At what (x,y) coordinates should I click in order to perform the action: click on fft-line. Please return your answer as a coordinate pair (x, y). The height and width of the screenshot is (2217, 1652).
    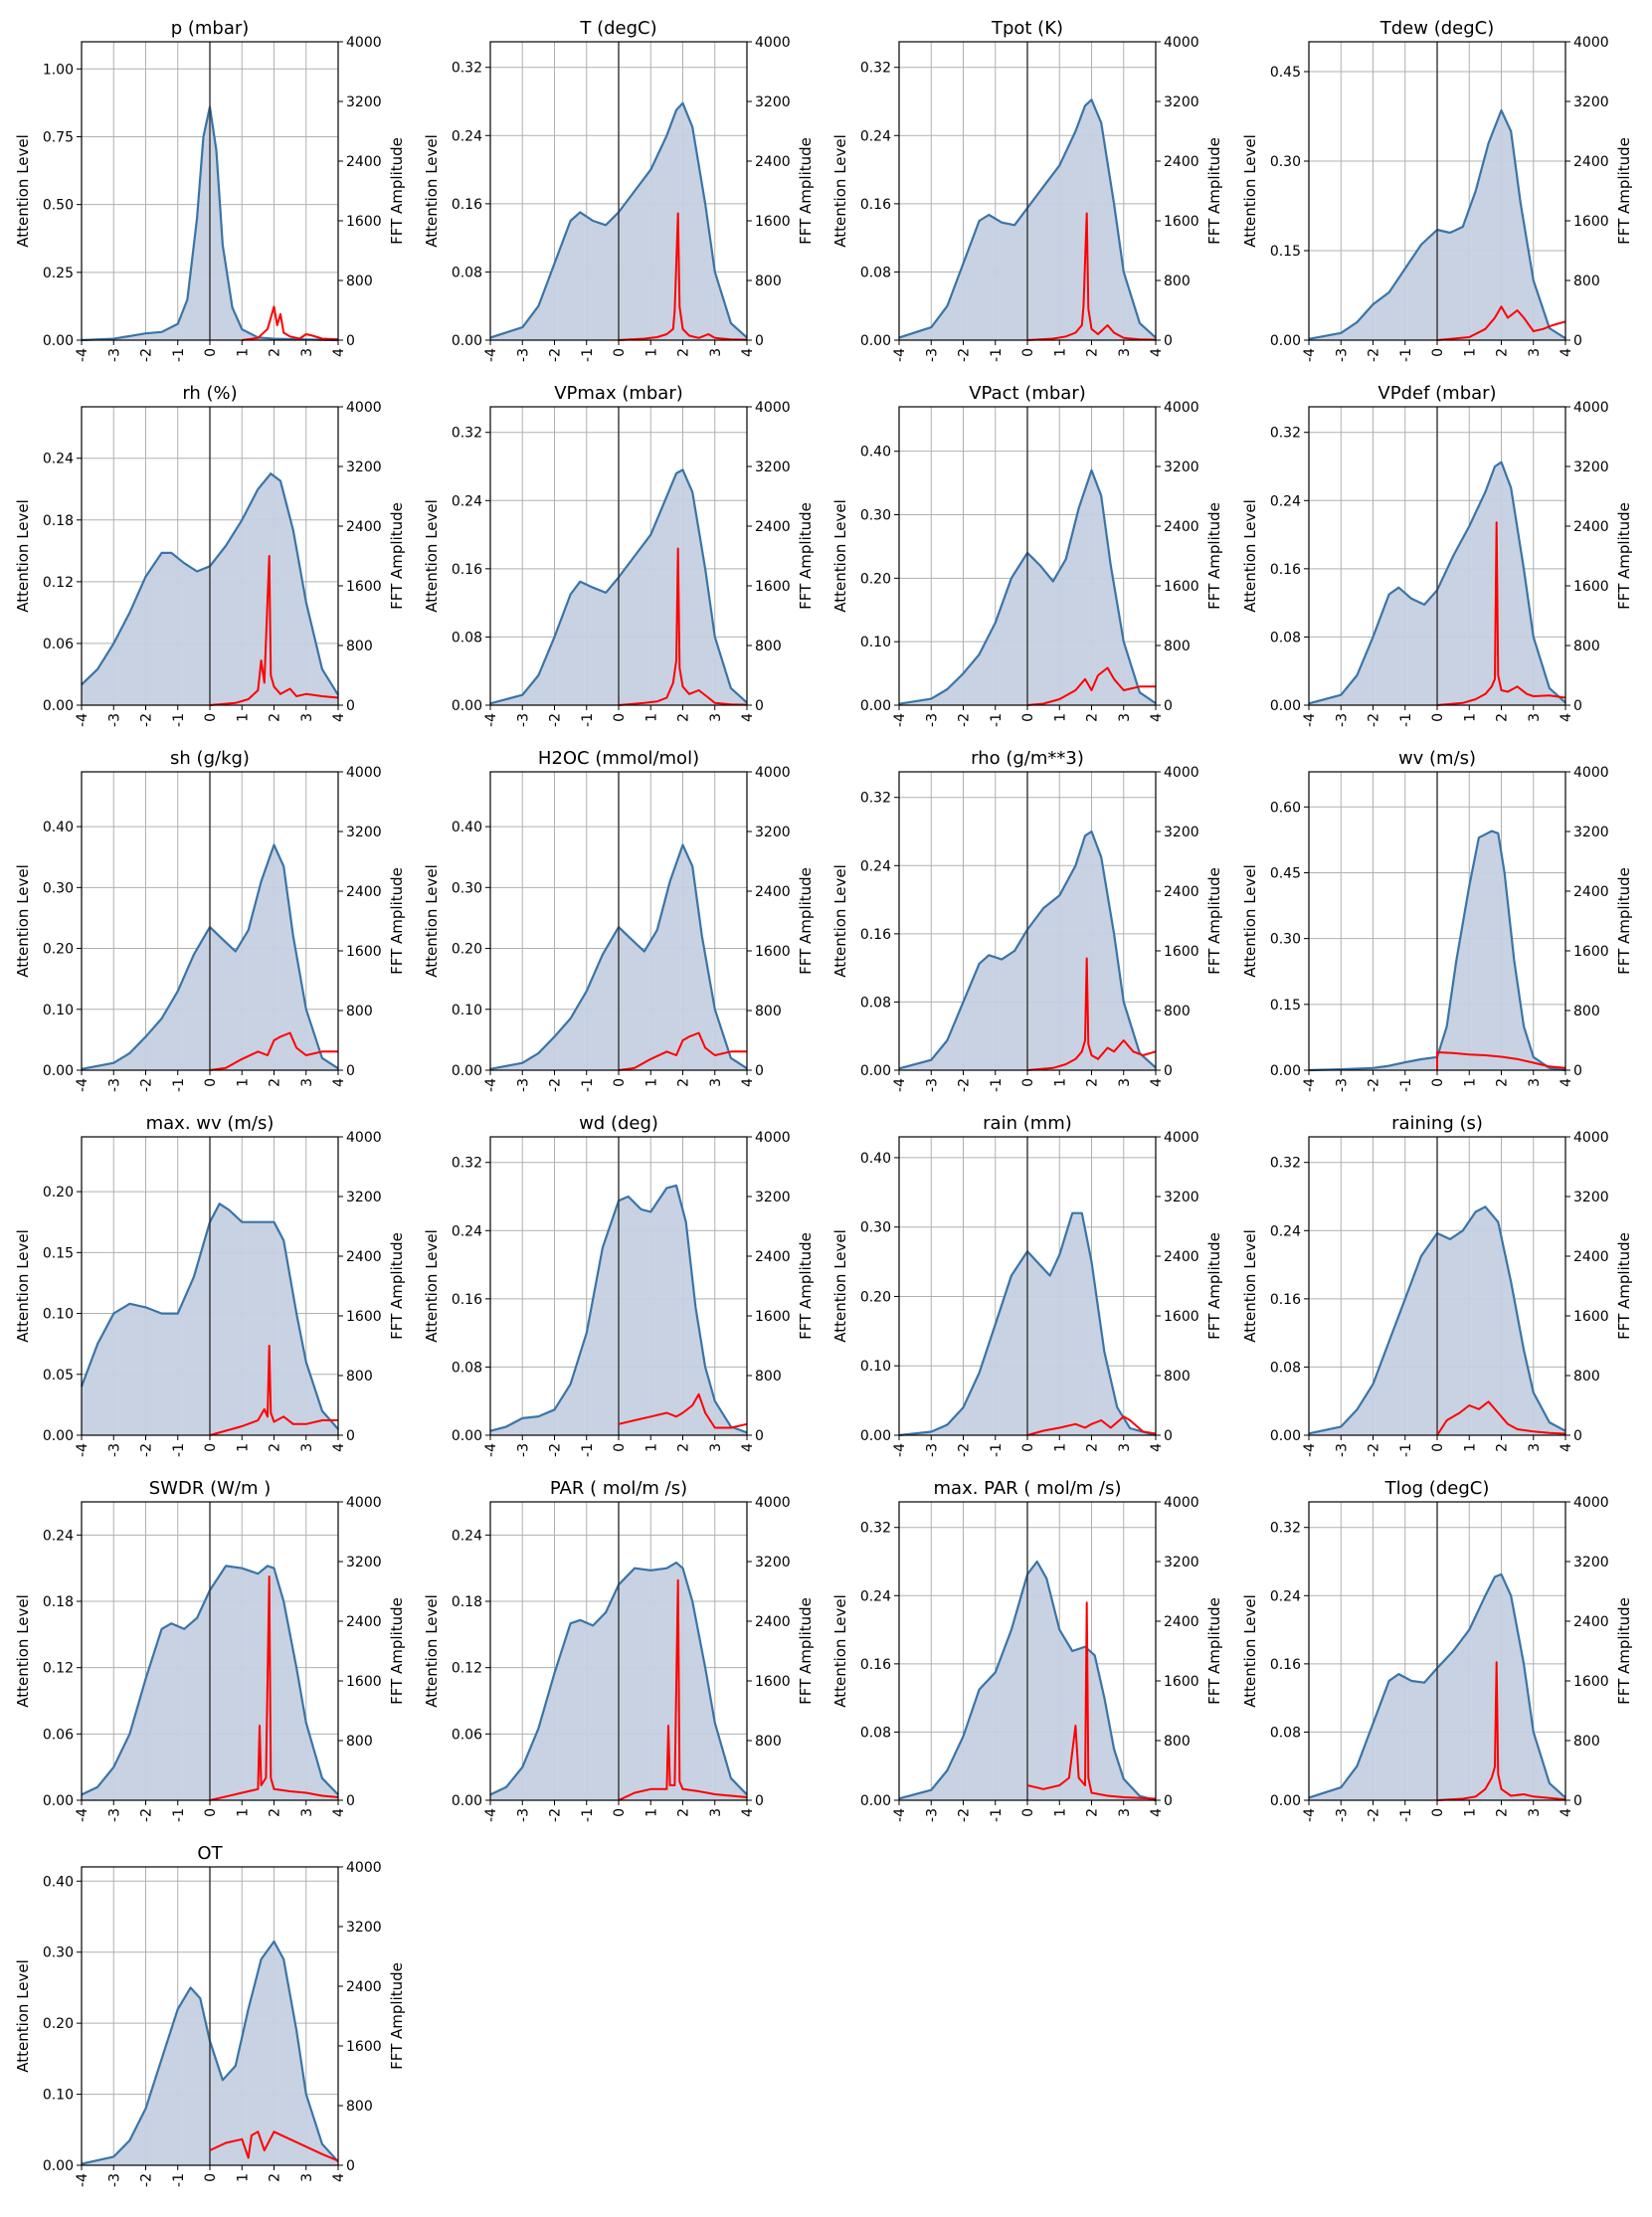
    Looking at the image, I should click on (682, 1051).